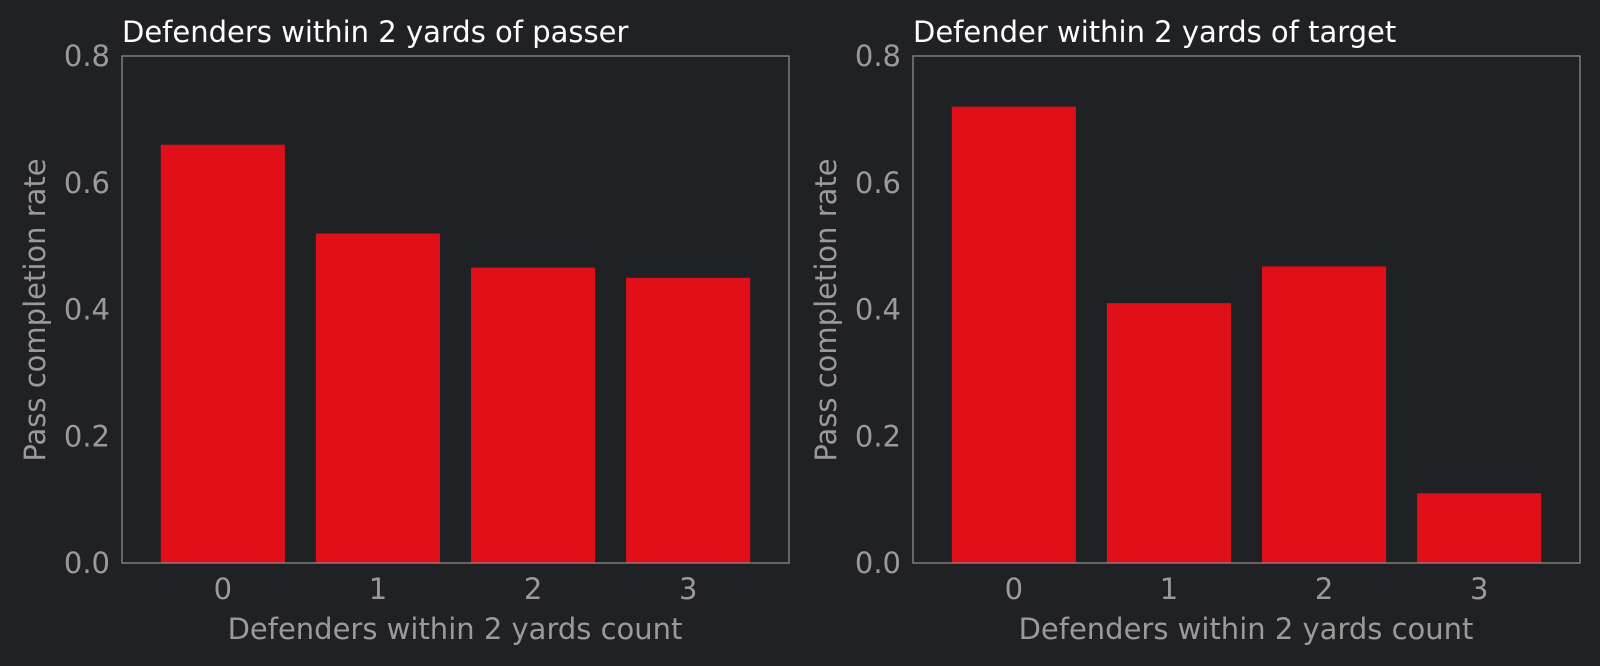 Image resolution: width=1600 pixels, height=666 pixels. I want to click on chart-title: Defender within 2 yards of target, so click(1154, 32).